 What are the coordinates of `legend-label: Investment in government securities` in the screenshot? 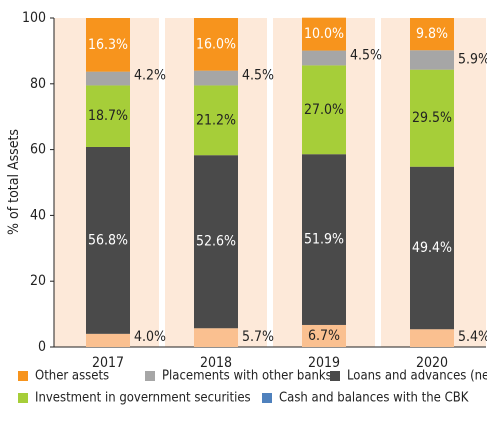 It's located at (143, 398).